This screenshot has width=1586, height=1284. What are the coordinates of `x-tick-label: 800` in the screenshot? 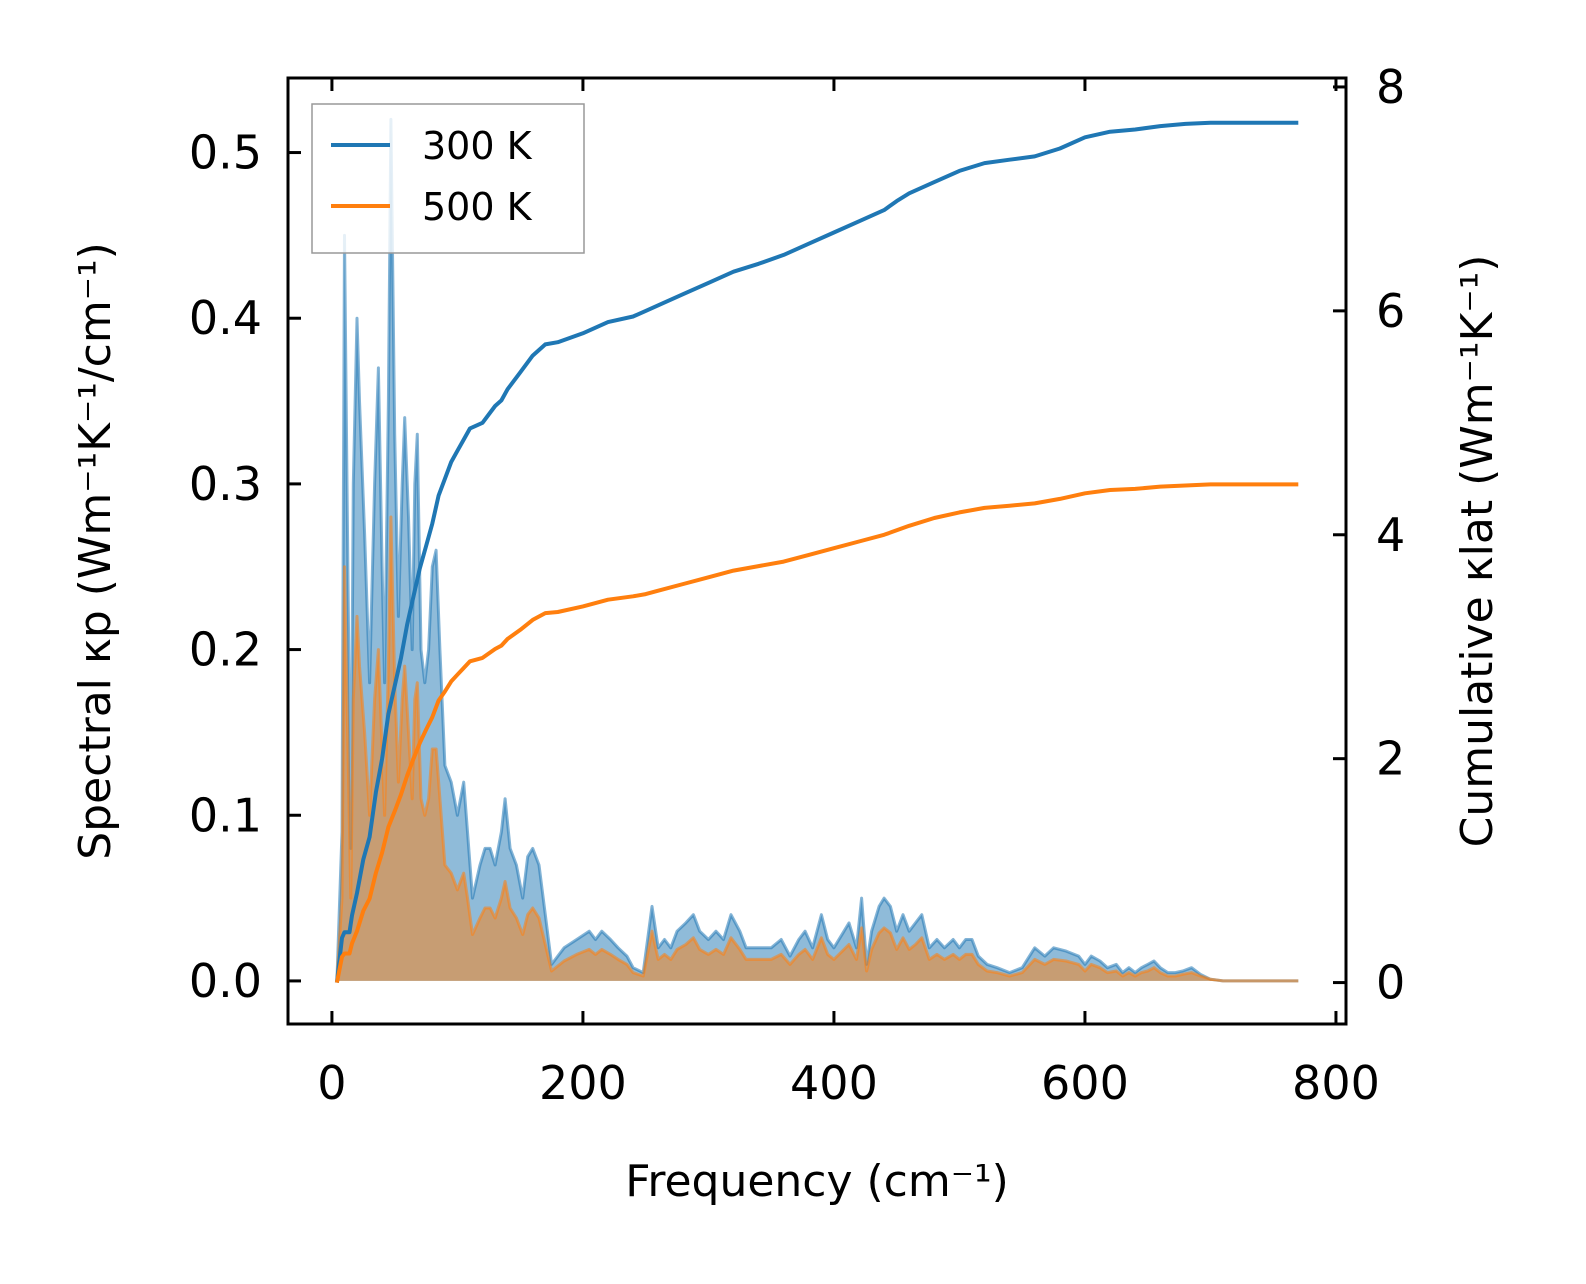 It's located at (1336, 1083).